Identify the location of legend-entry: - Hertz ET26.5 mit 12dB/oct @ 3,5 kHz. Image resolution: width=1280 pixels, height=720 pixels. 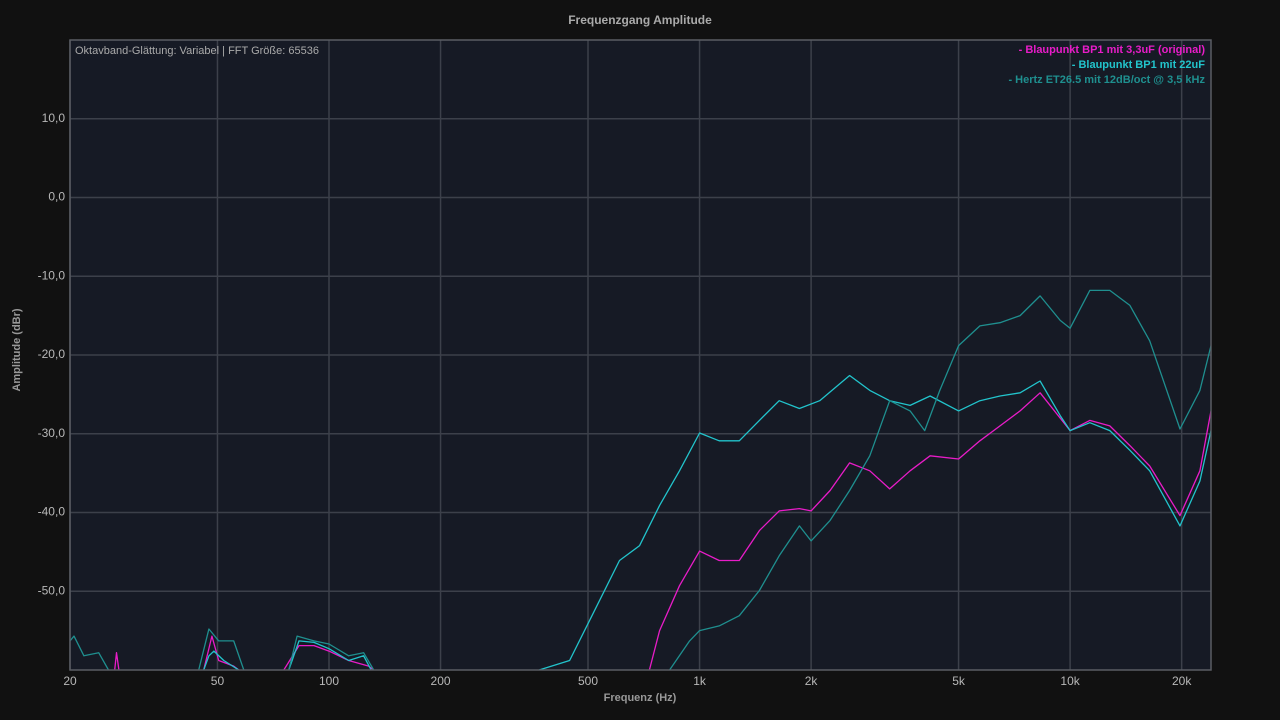
(1106, 80).